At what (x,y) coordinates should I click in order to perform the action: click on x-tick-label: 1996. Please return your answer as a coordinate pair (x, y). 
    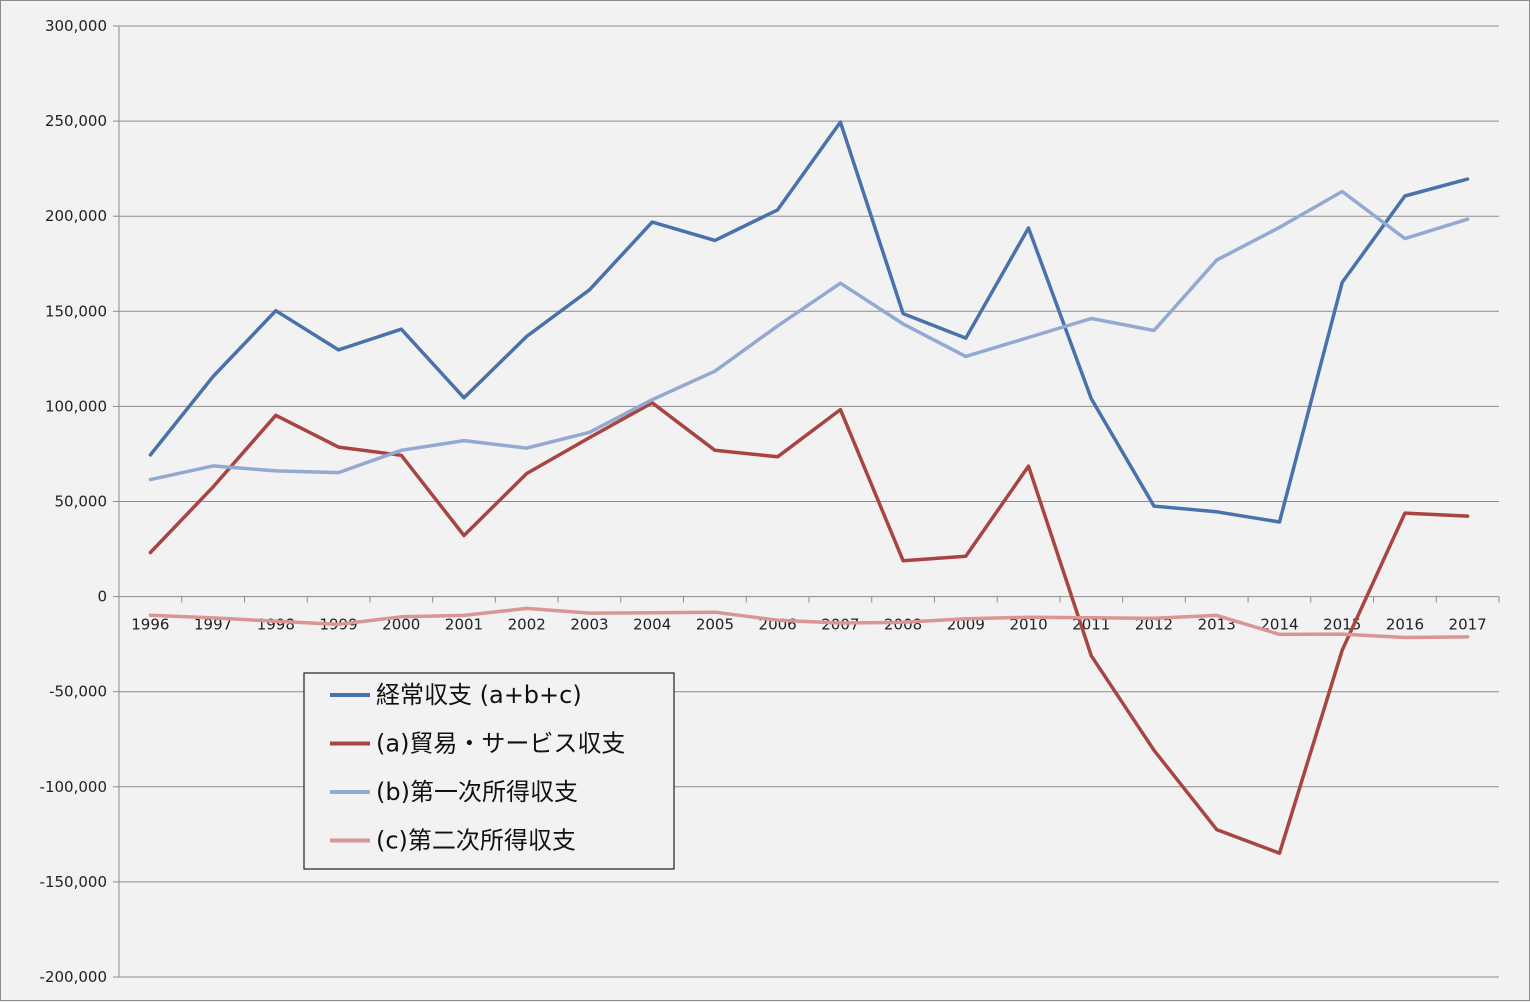
    Looking at the image, I should click on (150, 625).